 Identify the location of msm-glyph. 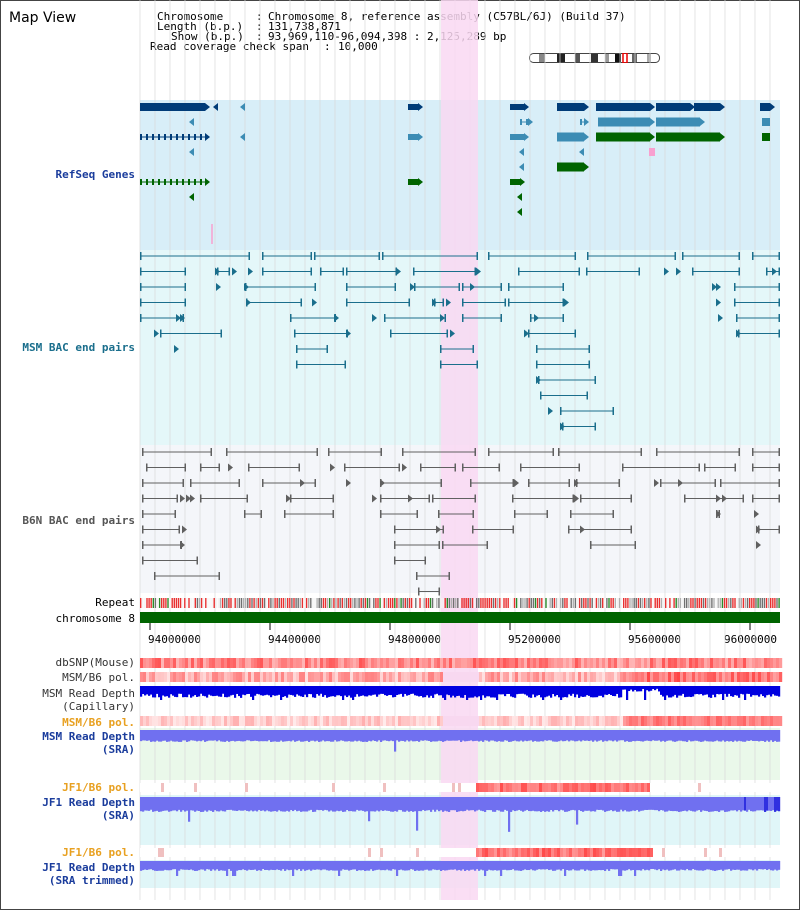
(478, 271).